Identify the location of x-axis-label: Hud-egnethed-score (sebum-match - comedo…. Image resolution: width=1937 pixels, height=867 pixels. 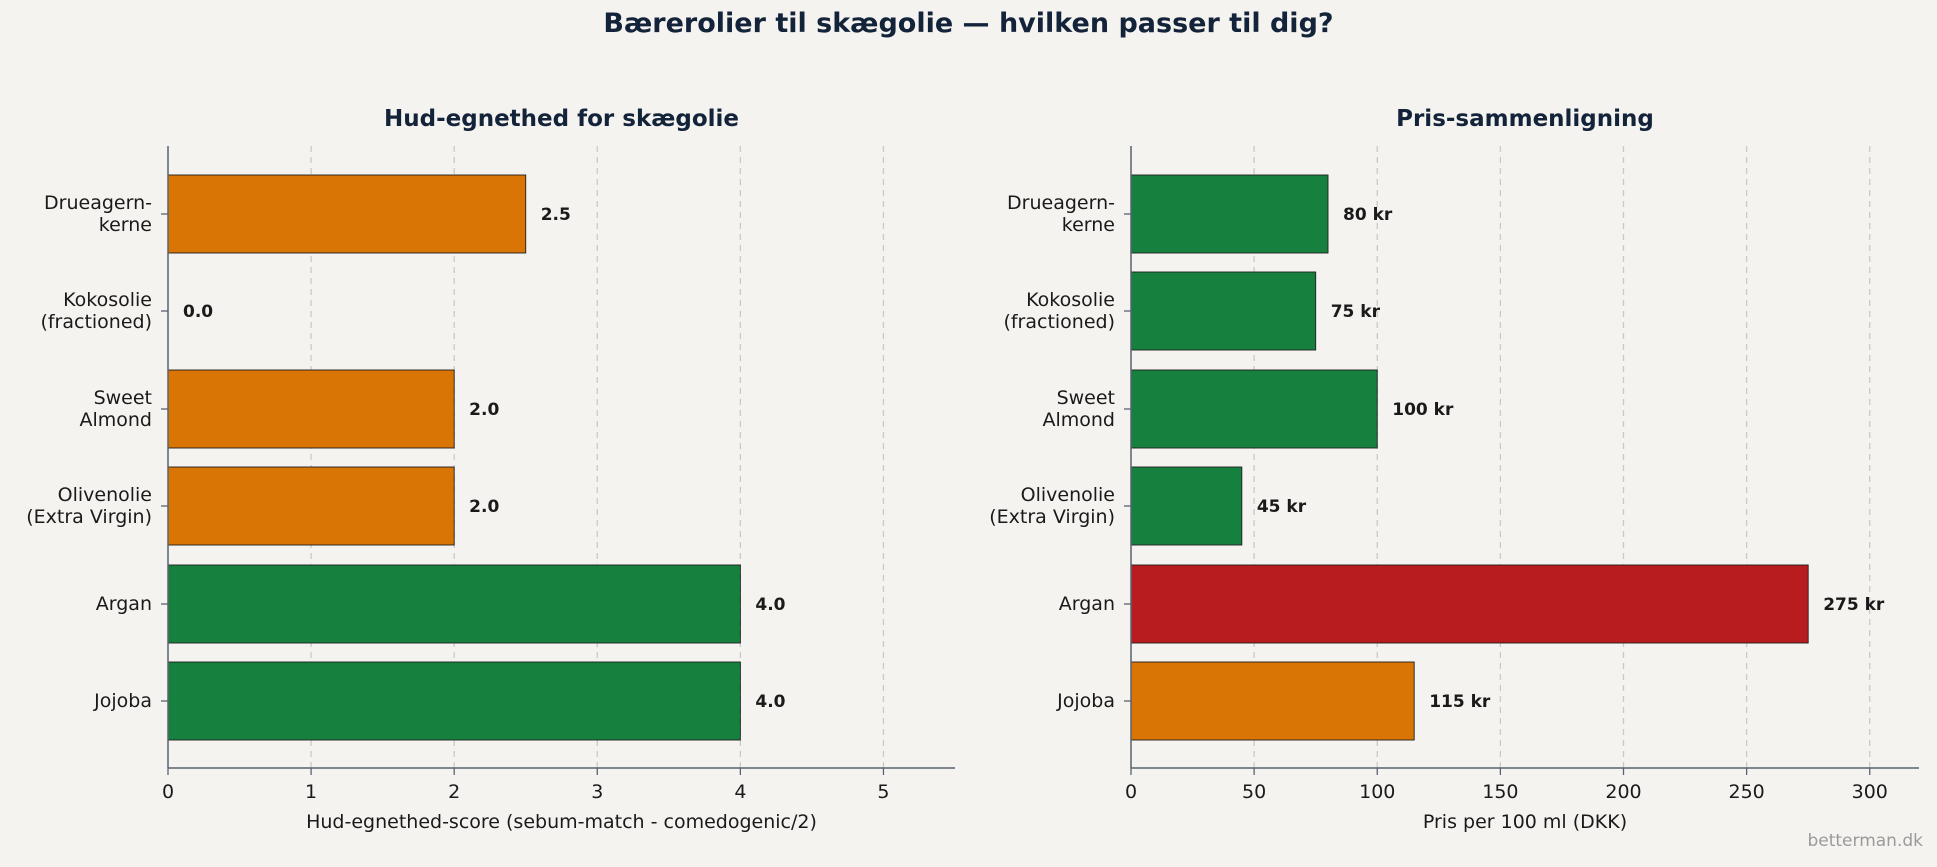
(561, 822).